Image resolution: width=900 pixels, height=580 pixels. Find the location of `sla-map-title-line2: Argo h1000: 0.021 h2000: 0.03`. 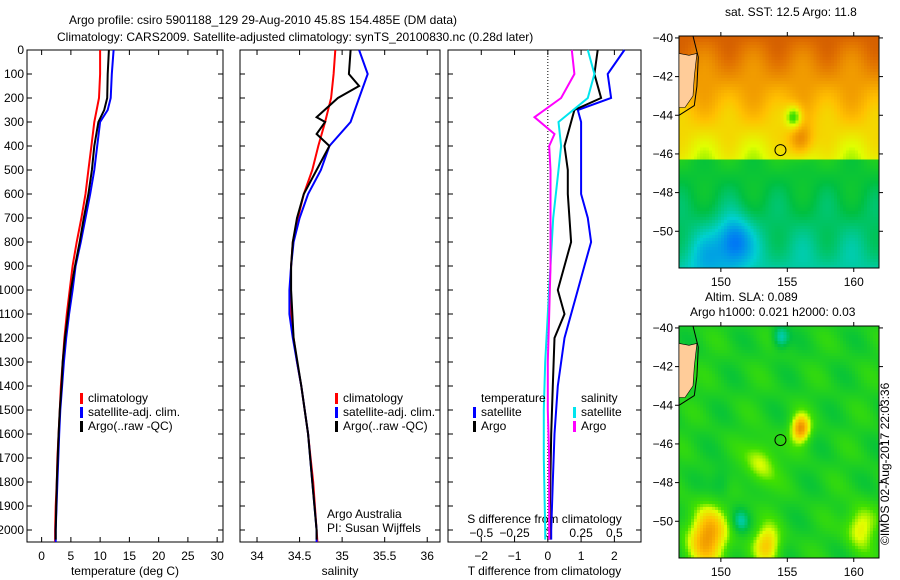

sla-map-title-line2: Argo h1000: 0.021 h2000: 0.03 is located at coordinates (773, 312).